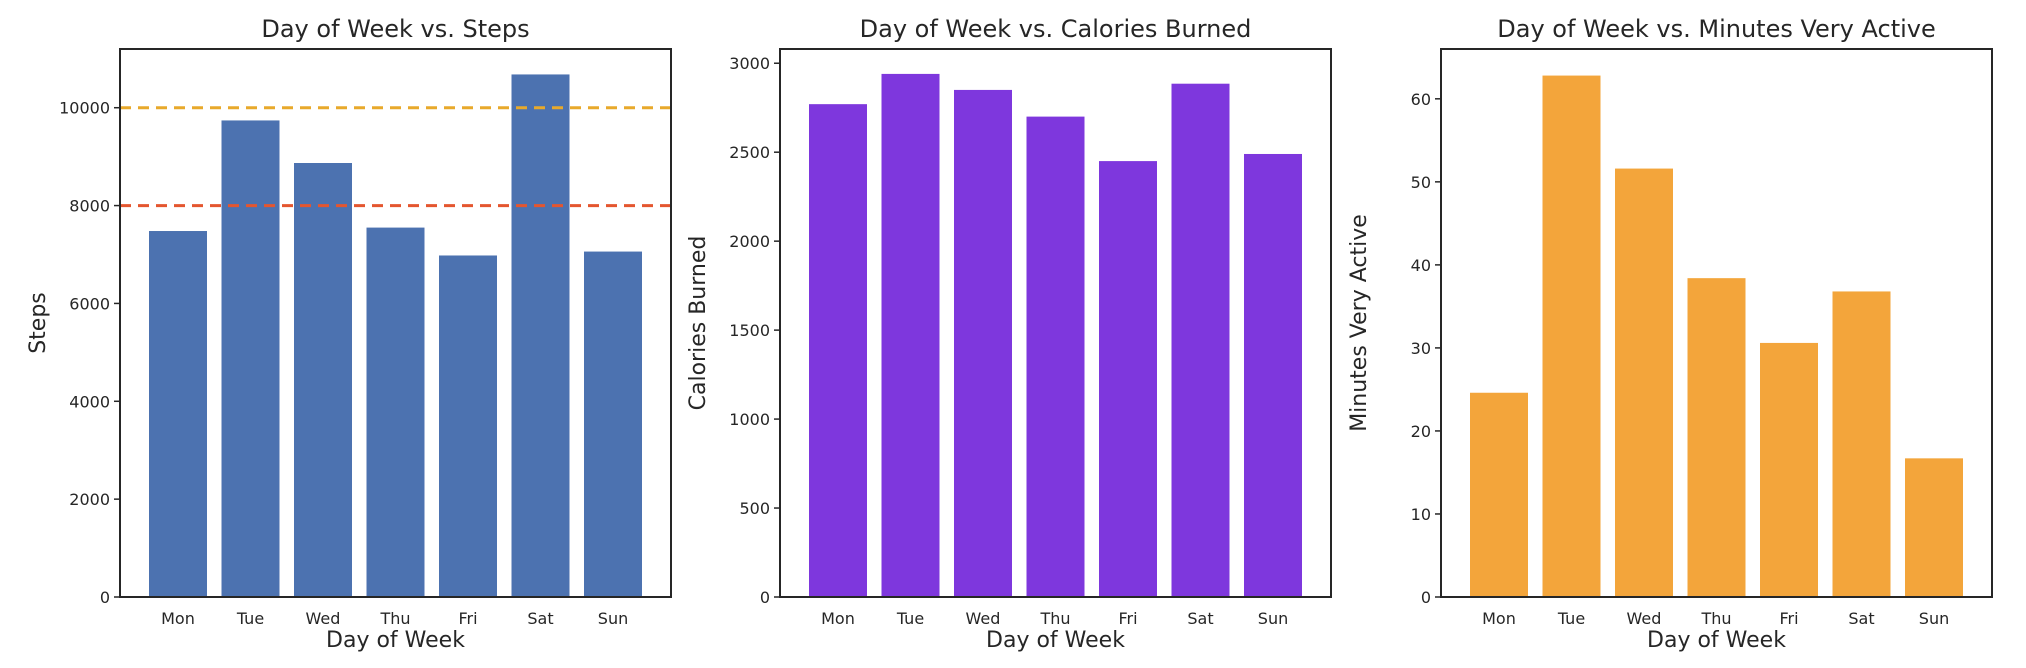  What do you see at coordinates (89, 401) in the screenshot?
I see `y-tick-label: 4000` at bounding box center [89, 401].